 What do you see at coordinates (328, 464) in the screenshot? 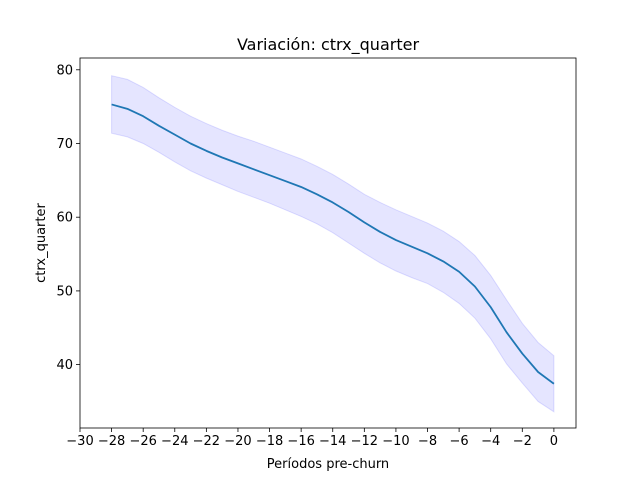
I see `x-axis-label: Períodos pre-churn` at bounding box center [328, 464].